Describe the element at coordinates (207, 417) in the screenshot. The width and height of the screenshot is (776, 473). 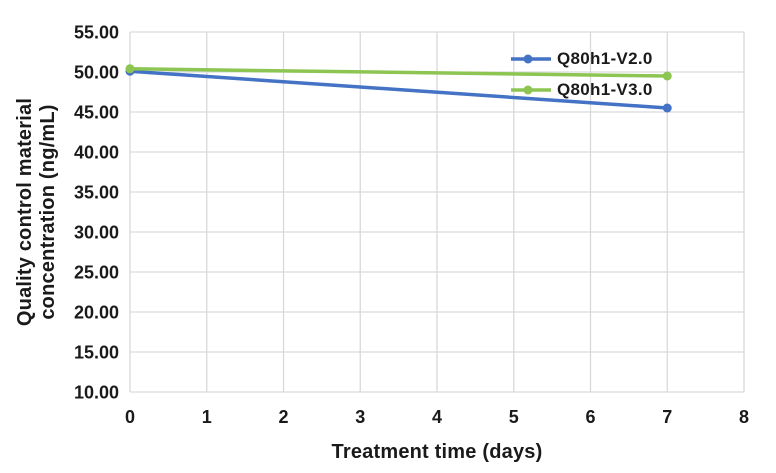
I see `x-tick-label: 1` at that location.